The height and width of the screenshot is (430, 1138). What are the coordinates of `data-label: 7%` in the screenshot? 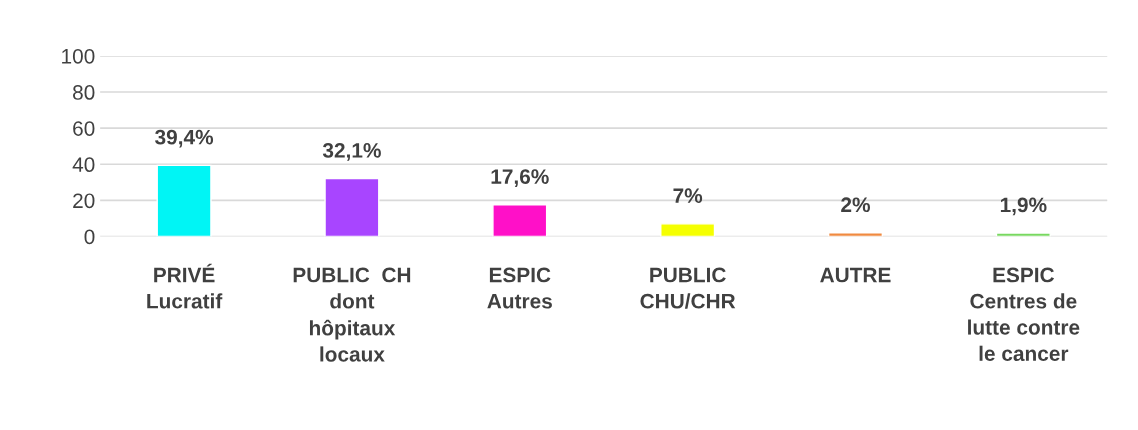 It's located at (688, 196).